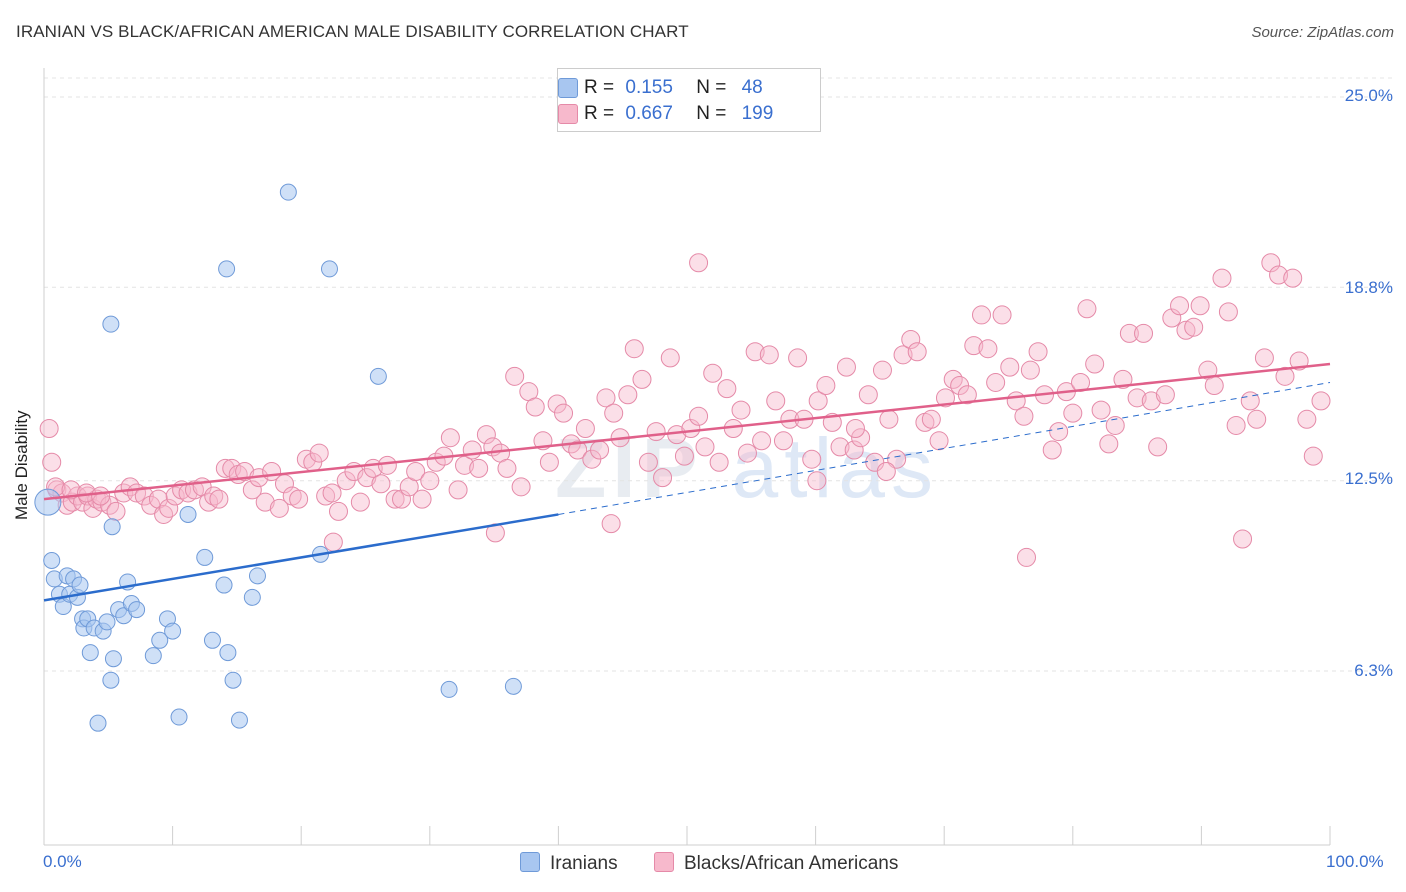  Describe the element at coordinates (757, 113) in the screenshot. I see `legend-n-value: 199` at that location.